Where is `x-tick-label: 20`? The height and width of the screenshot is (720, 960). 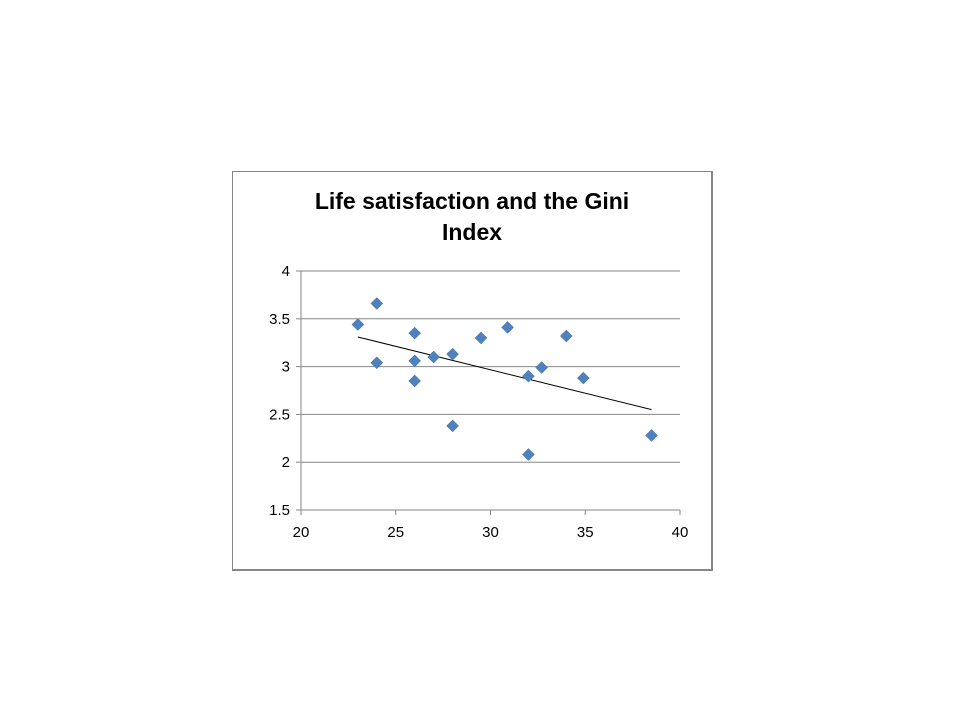
x-tick-label: 20 is located at coordinates (301, 532).